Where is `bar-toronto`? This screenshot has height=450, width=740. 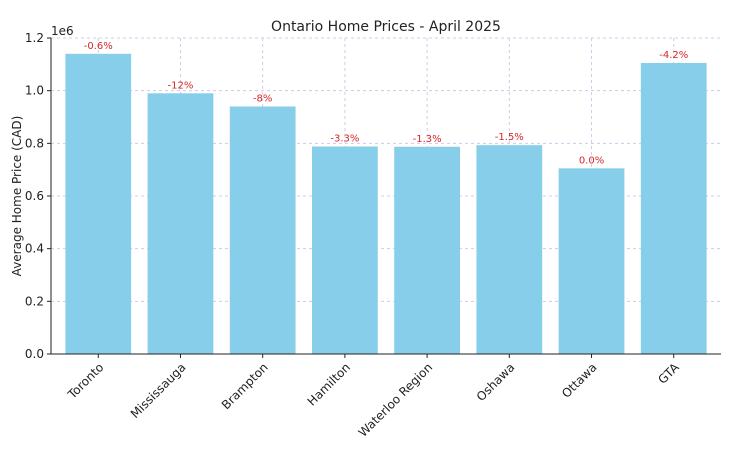
bar-toronto is located at coordinates (98, 204).